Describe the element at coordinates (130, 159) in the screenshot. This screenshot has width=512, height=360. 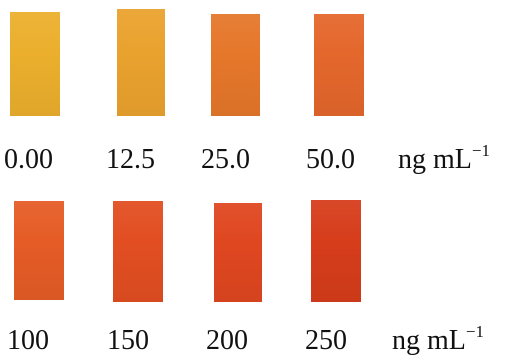
I see `concentration-label: 12.5` at that location.